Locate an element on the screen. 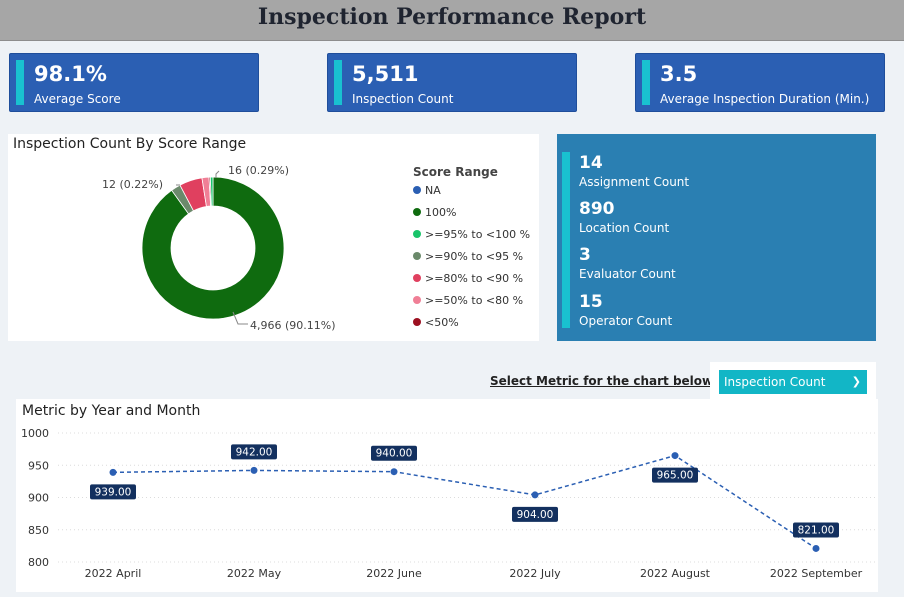 The width and height of the screenshot is (904, 597). stats-accent-bar is located at coordinates (566, 240).